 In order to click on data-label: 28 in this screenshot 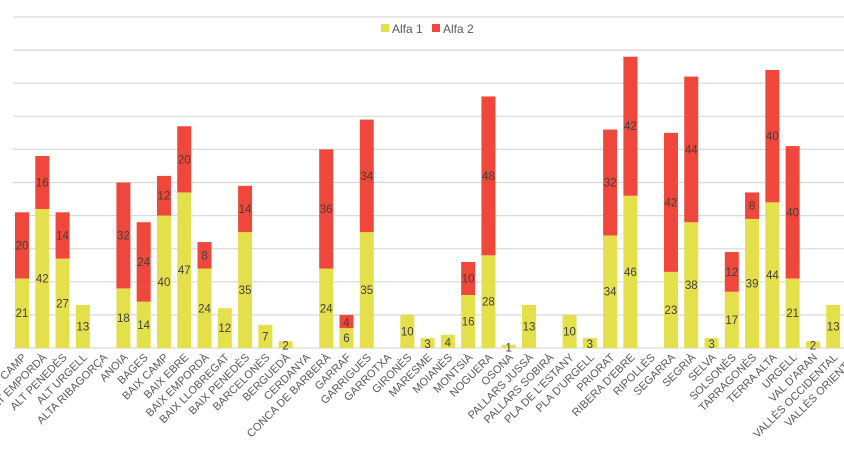, I will do `click(488, 303)`.